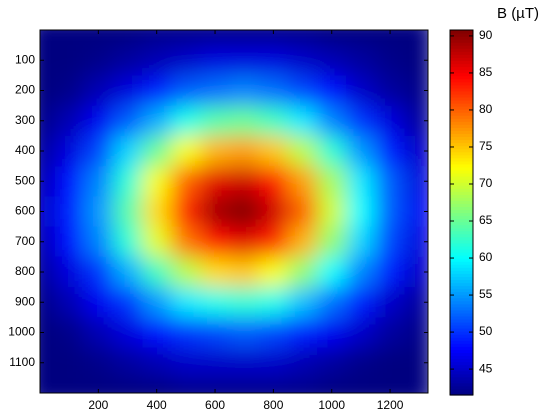  What do you see at coordinates (273, 405) in the screenshot?
I see `x-tick-label: 800` at bounding box center [273, 405].